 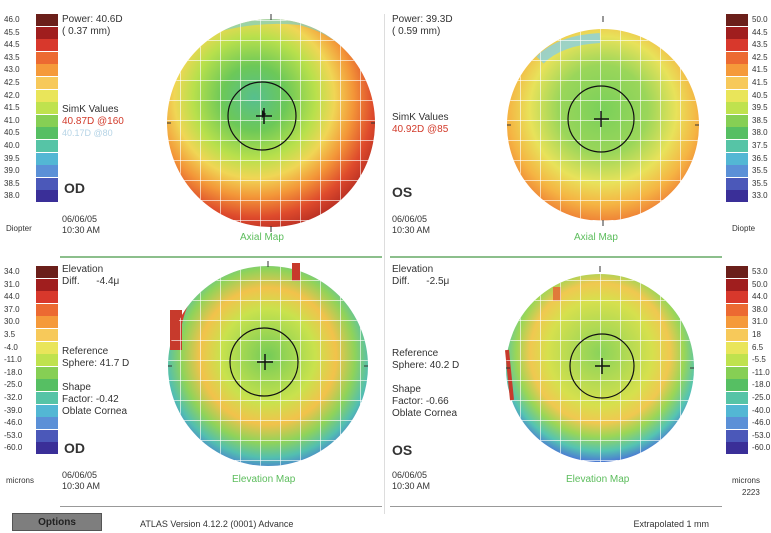 What do you see at coordinates (603, 121) in the screenshot?
I see `os-axial-map` at bounding box center [603, 121].